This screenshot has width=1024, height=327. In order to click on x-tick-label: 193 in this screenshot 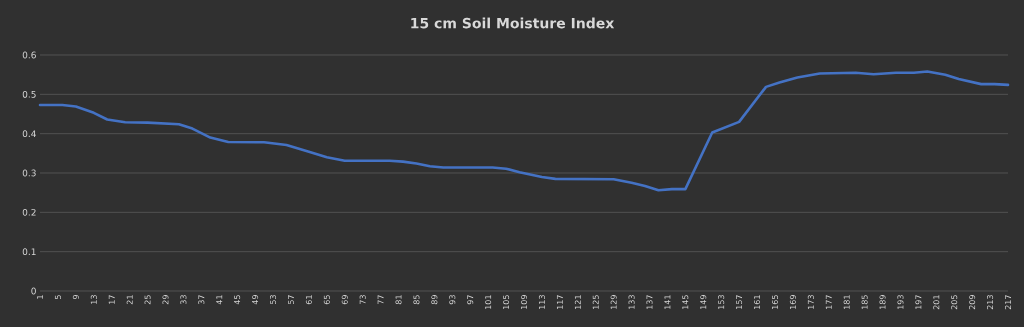, I will do `click(900, 302)`.